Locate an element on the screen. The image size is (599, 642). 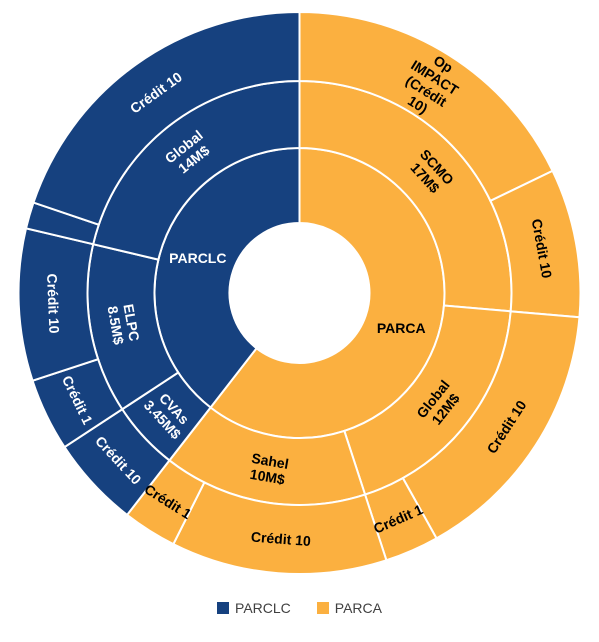
legend-item-parclc: PARCLC is located at coordinates (254, 608).